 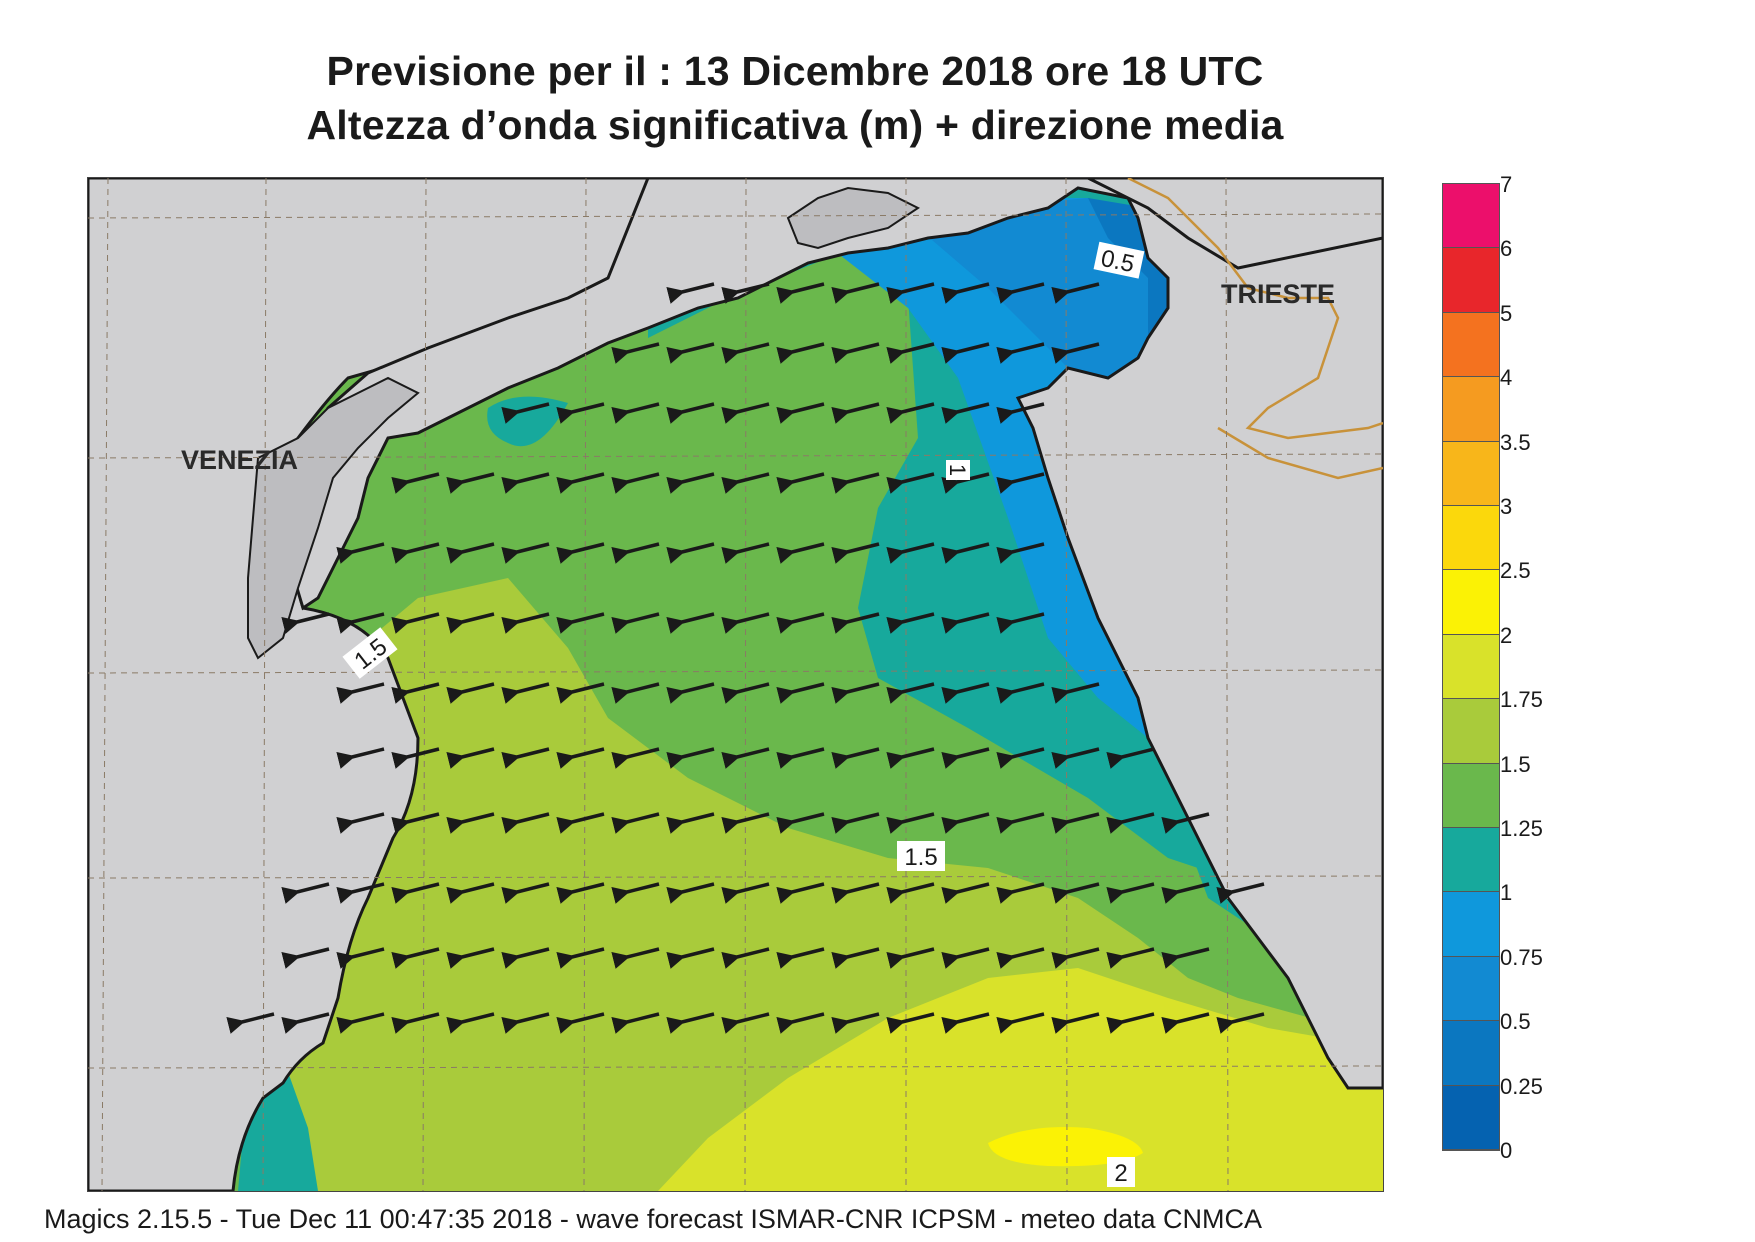 What do you see at coordinates (1020, 1079) in the screenshot?
I see `sea-band-1.75-2` at bounding box center [1020, 1079].